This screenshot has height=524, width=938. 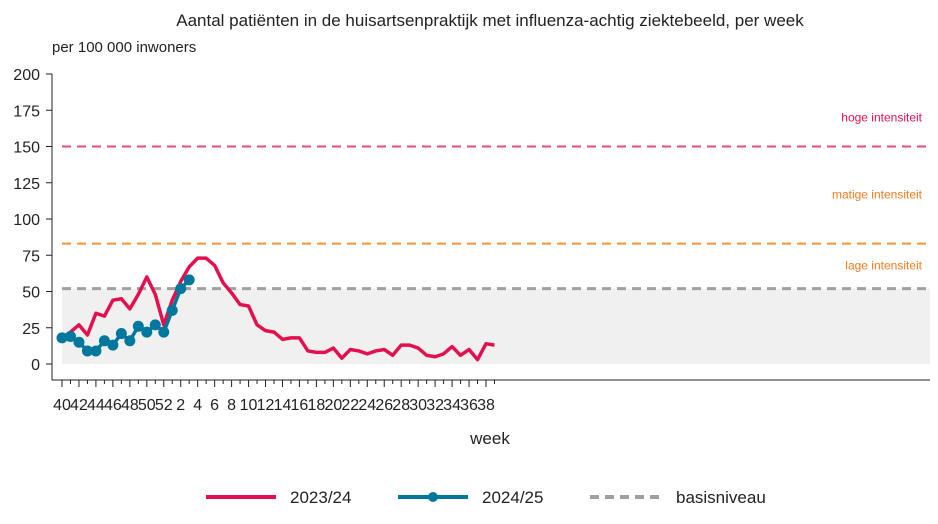 What do you see at coordinates (266, 405) in the screenshot?
I see `x-tick-label: 12` at bounding box center [266, 405].